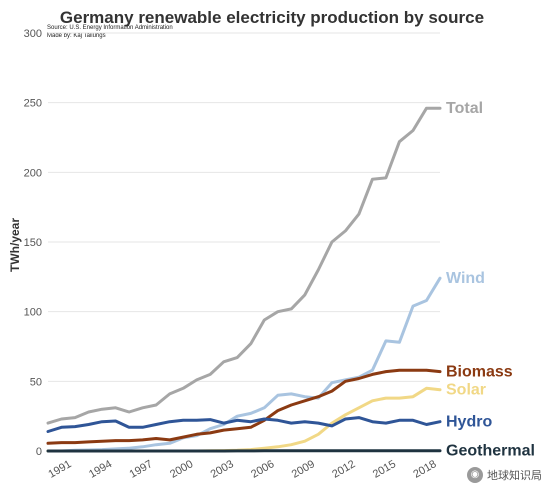  I want to click on y-tick-label: 50, so click(36, 382).